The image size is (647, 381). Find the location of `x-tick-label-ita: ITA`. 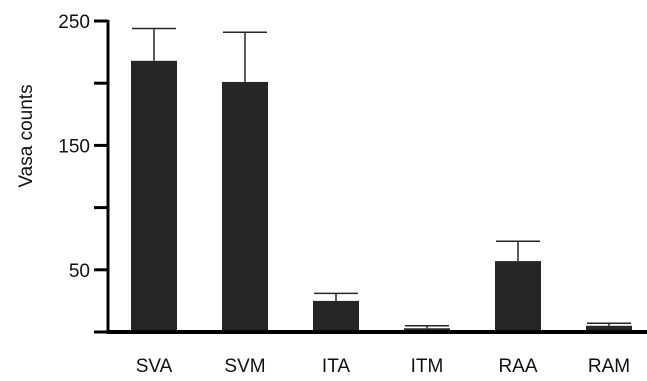

x-tick-label-ita: ITA is located at coordinates (336, 366).